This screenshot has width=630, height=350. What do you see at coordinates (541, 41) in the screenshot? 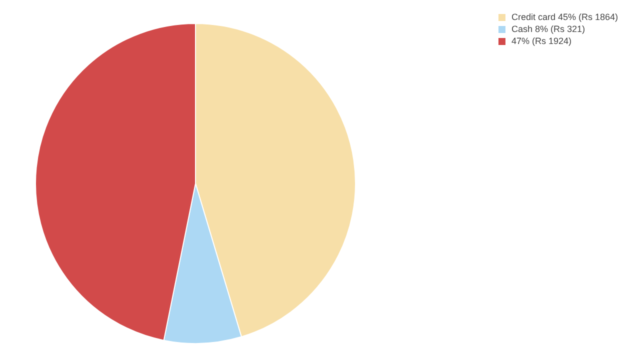
I see `legend-label: 47% (Rs 1924)` at bounding box center [541, 41].